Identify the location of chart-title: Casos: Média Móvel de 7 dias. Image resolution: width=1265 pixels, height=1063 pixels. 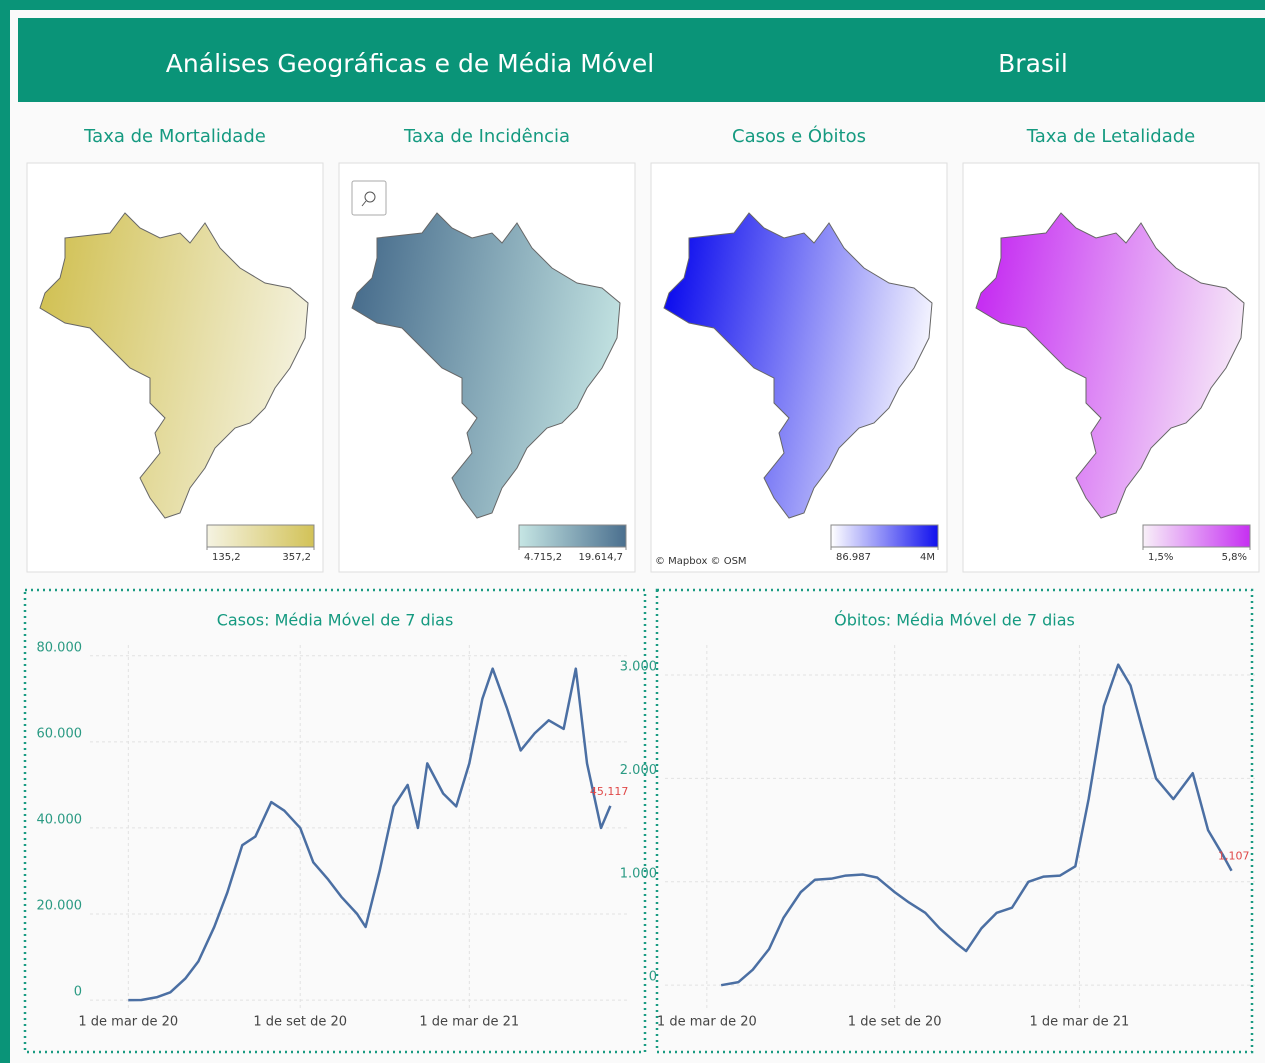
(335, 620).